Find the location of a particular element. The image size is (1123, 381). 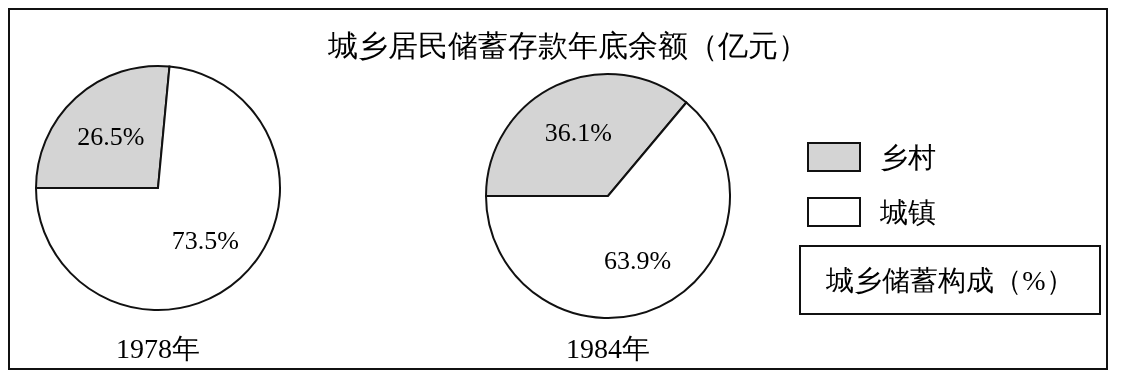

slice-label: 1978年 is located at coordinates (158, 348).